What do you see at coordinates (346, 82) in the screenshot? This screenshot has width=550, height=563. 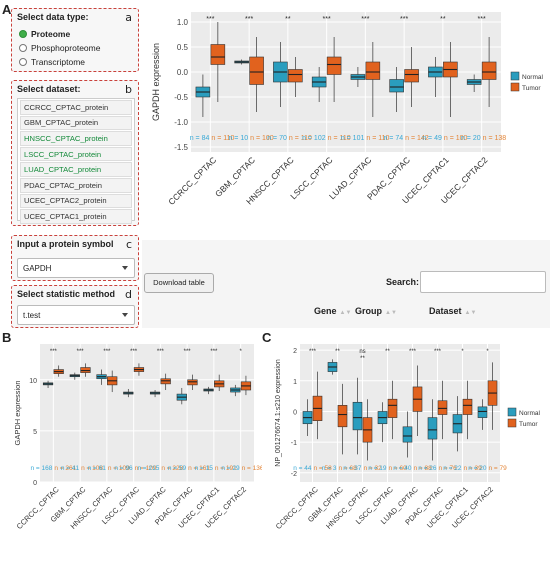 I see `plot-background` at bounding box center [346, 82].